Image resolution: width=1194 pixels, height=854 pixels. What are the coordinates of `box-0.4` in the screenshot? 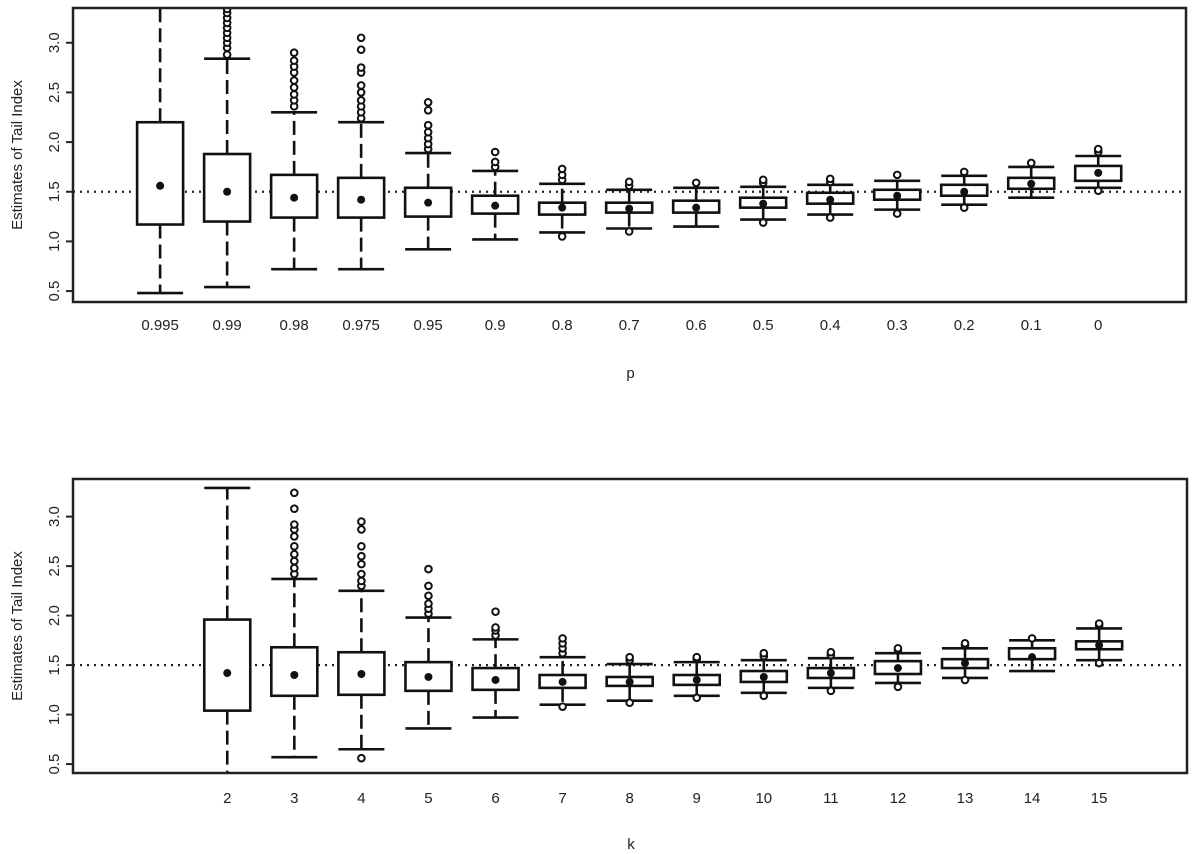 It's located at (830, 198).